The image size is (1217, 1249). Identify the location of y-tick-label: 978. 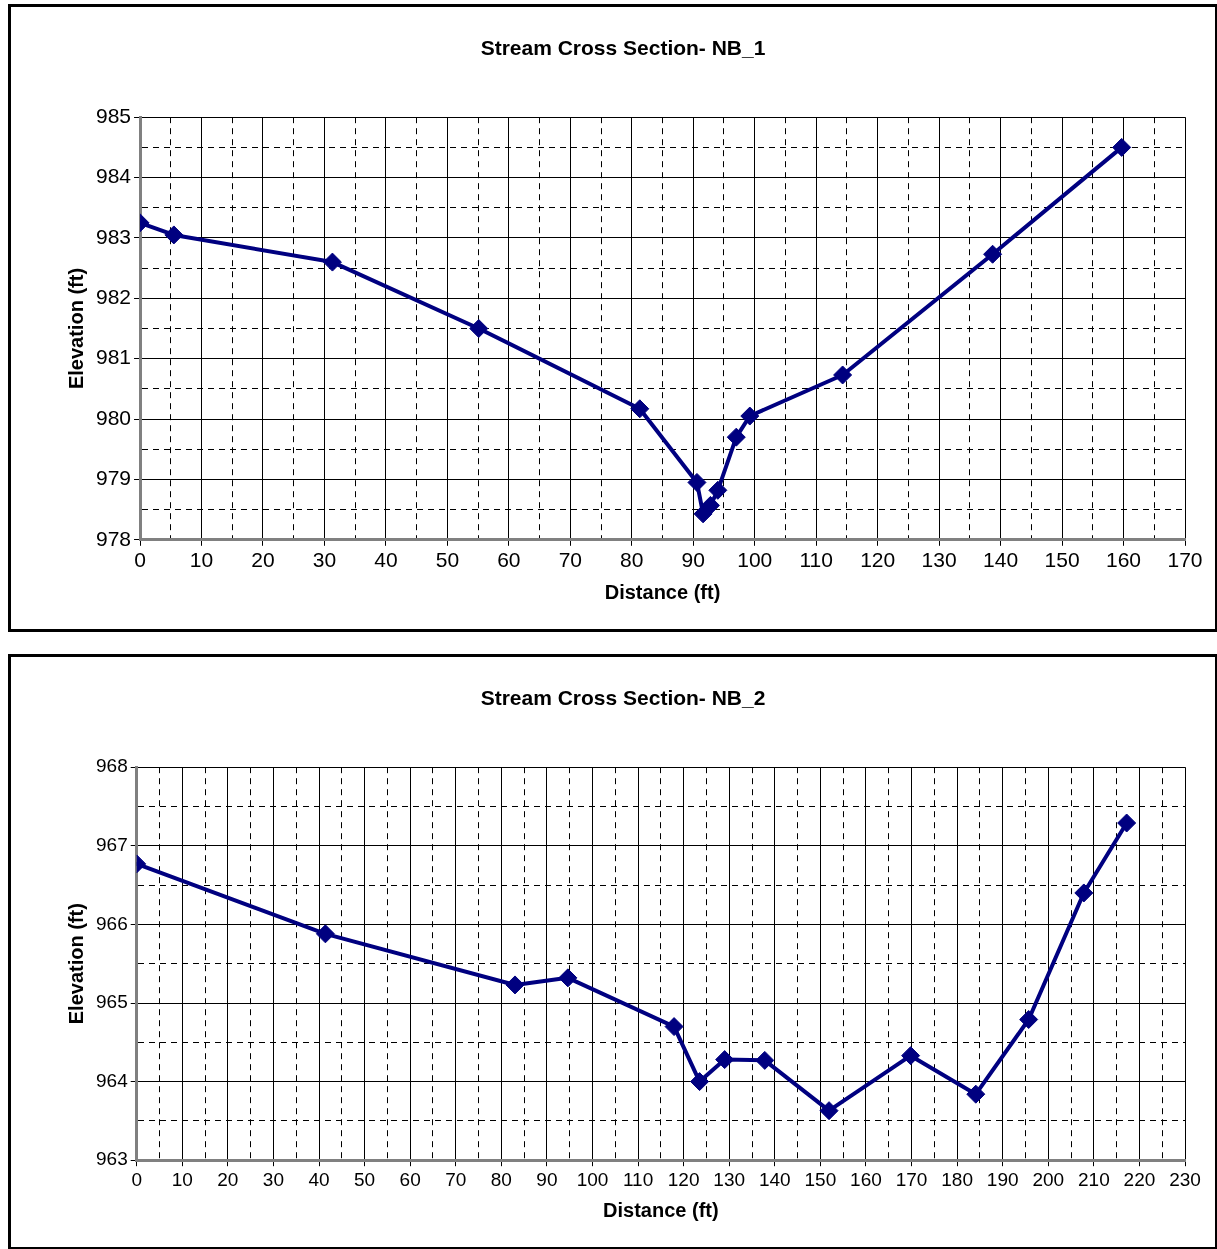
(113, 538).